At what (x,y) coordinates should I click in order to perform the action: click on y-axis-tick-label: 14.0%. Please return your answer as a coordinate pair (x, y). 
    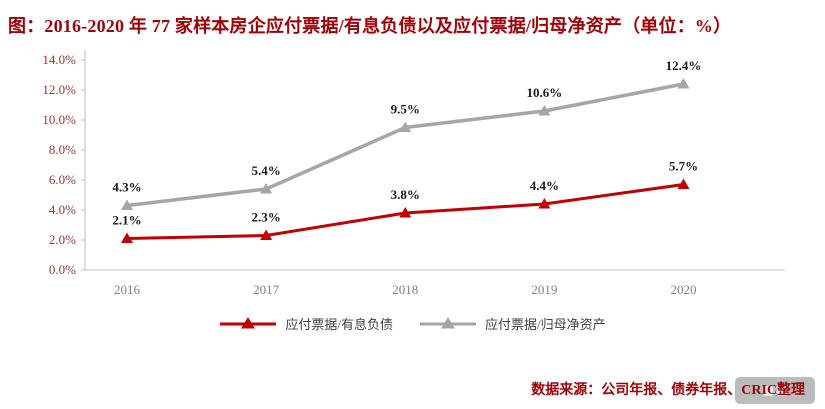
    Looking at the image, I should click on (59, 59).